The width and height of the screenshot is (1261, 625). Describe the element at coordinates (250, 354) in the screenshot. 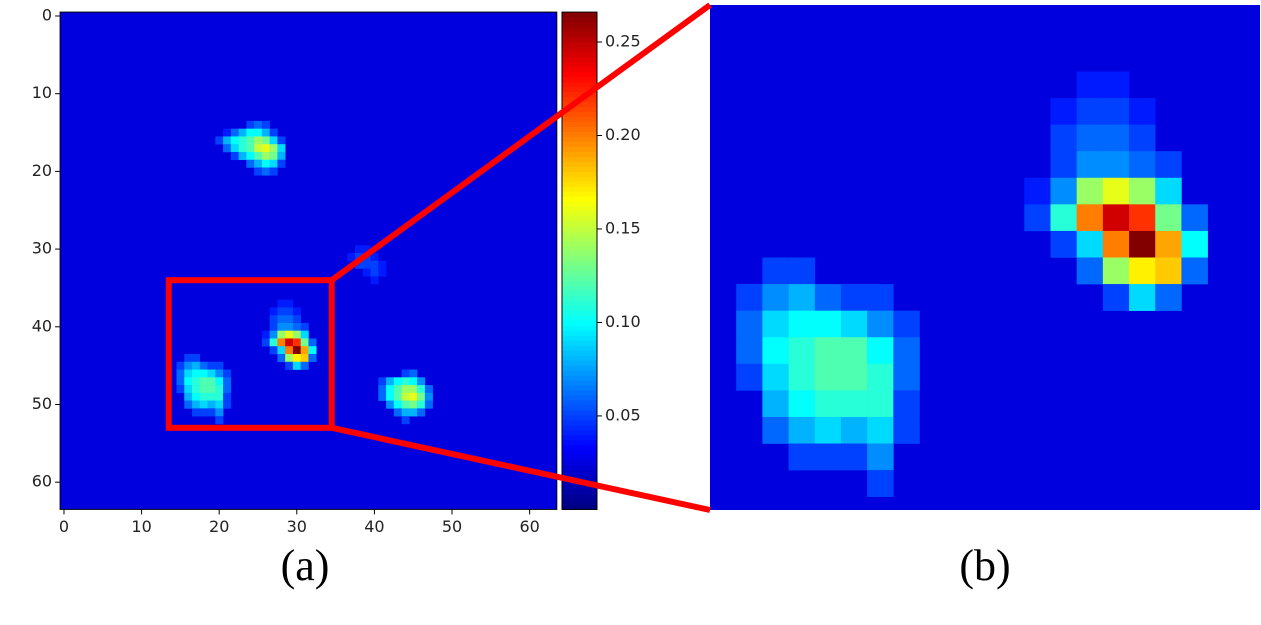

I see `zoom-box` at that location.